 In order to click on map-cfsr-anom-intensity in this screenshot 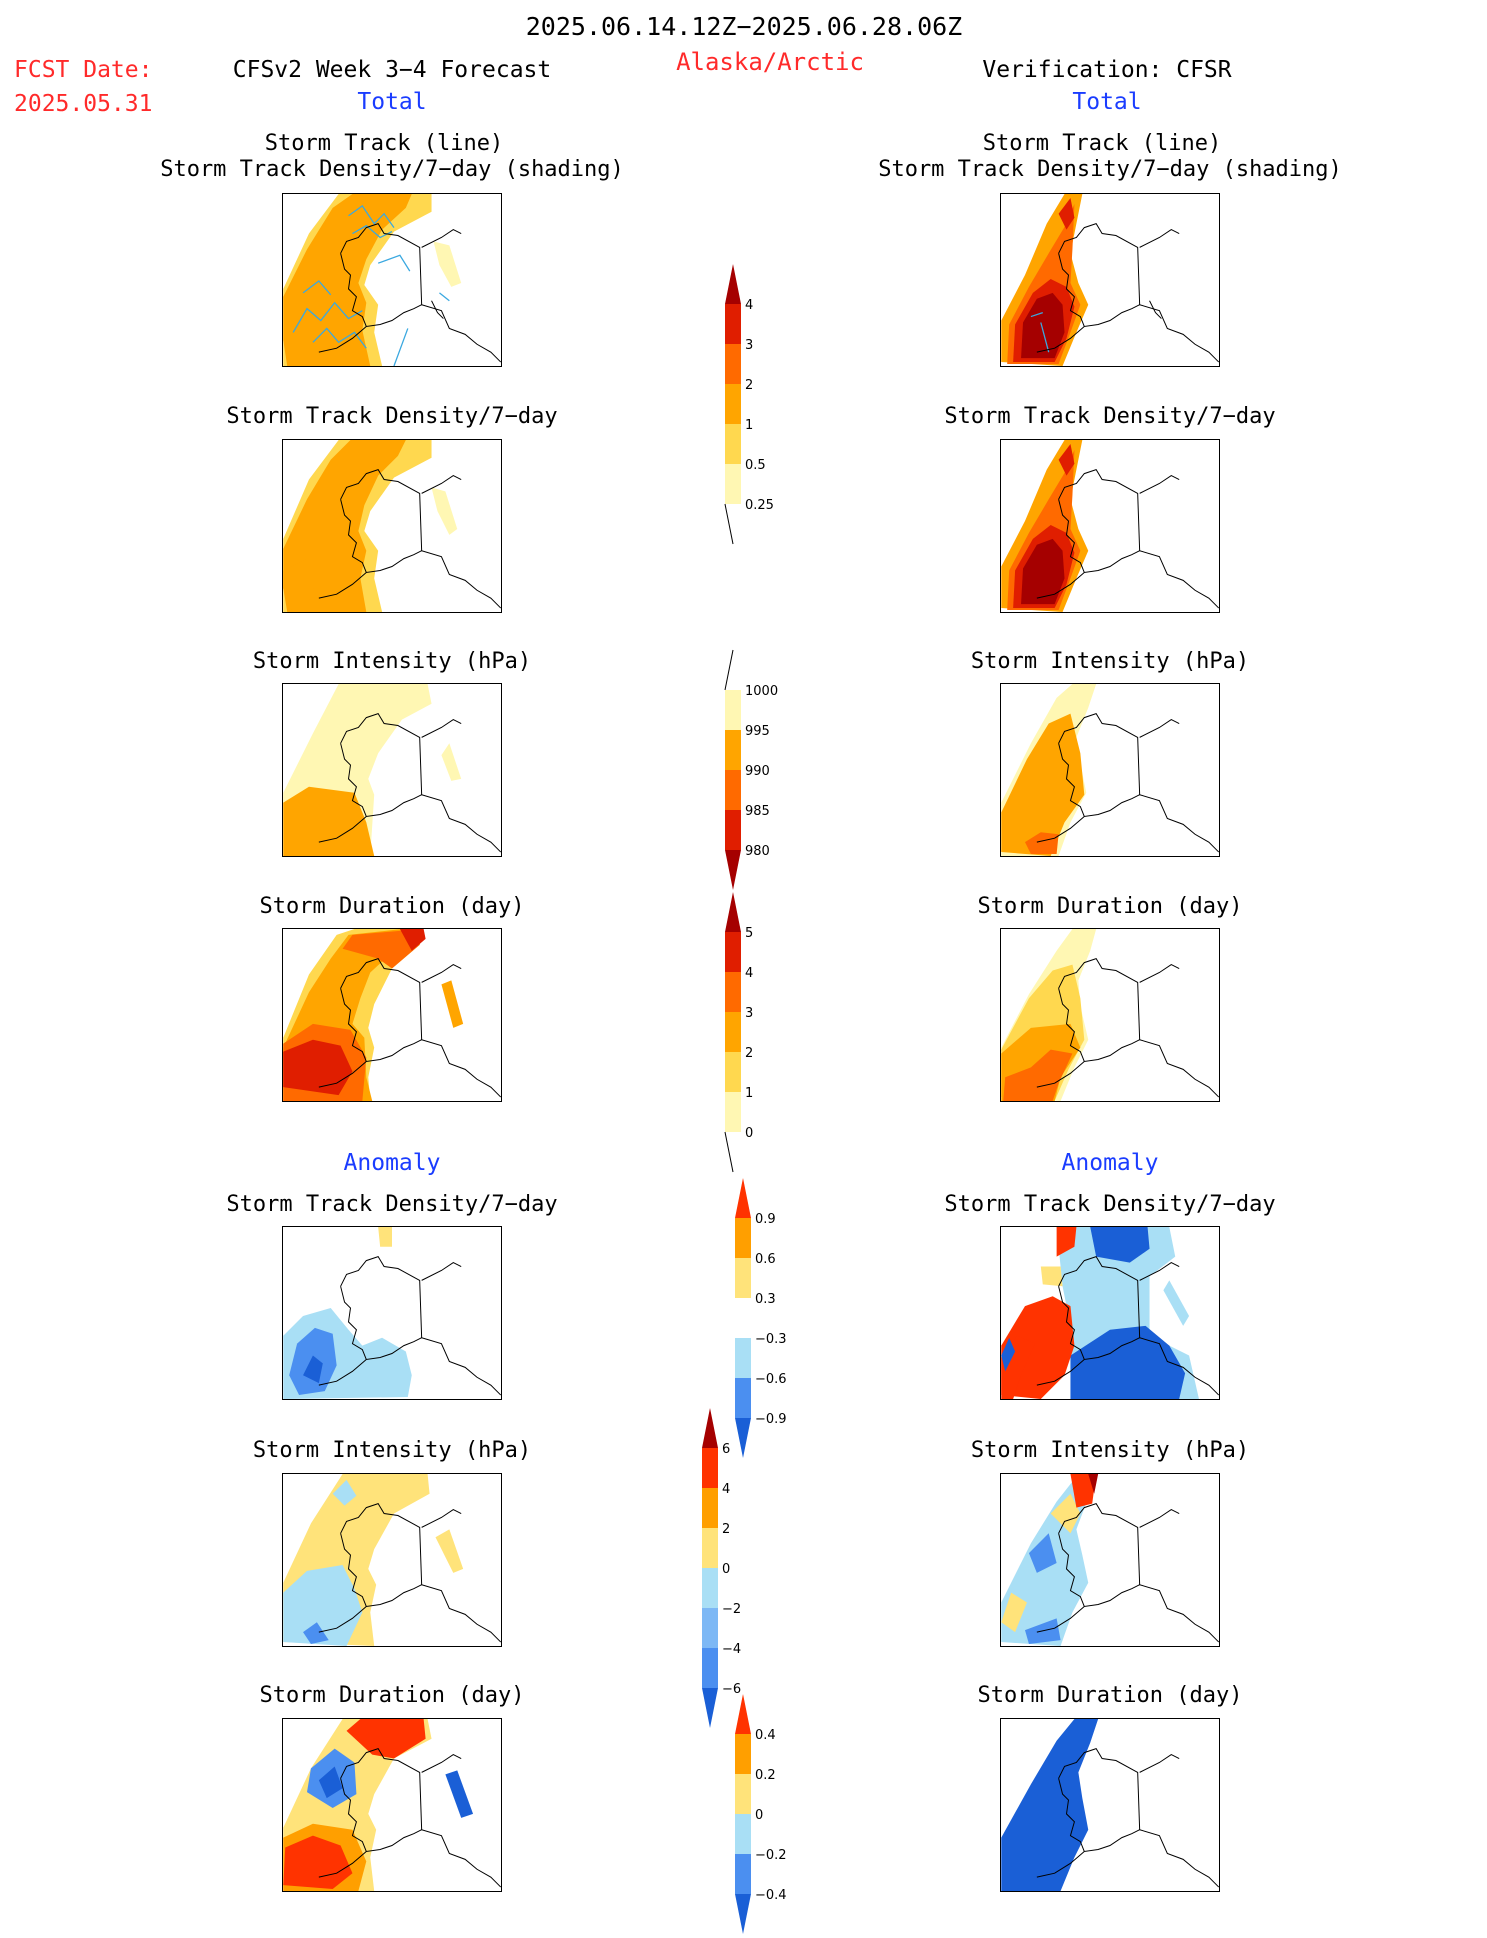, I will do `click(1110, 1560)`.